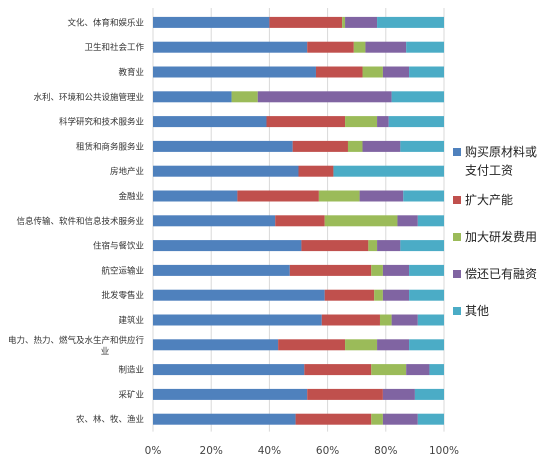 The width and height of the screenshot is (553, 467). What do you see at coordinates (444, 451) in the screenshot?
I see `x-tick-label: 100%` at bounding box center [444, 451].